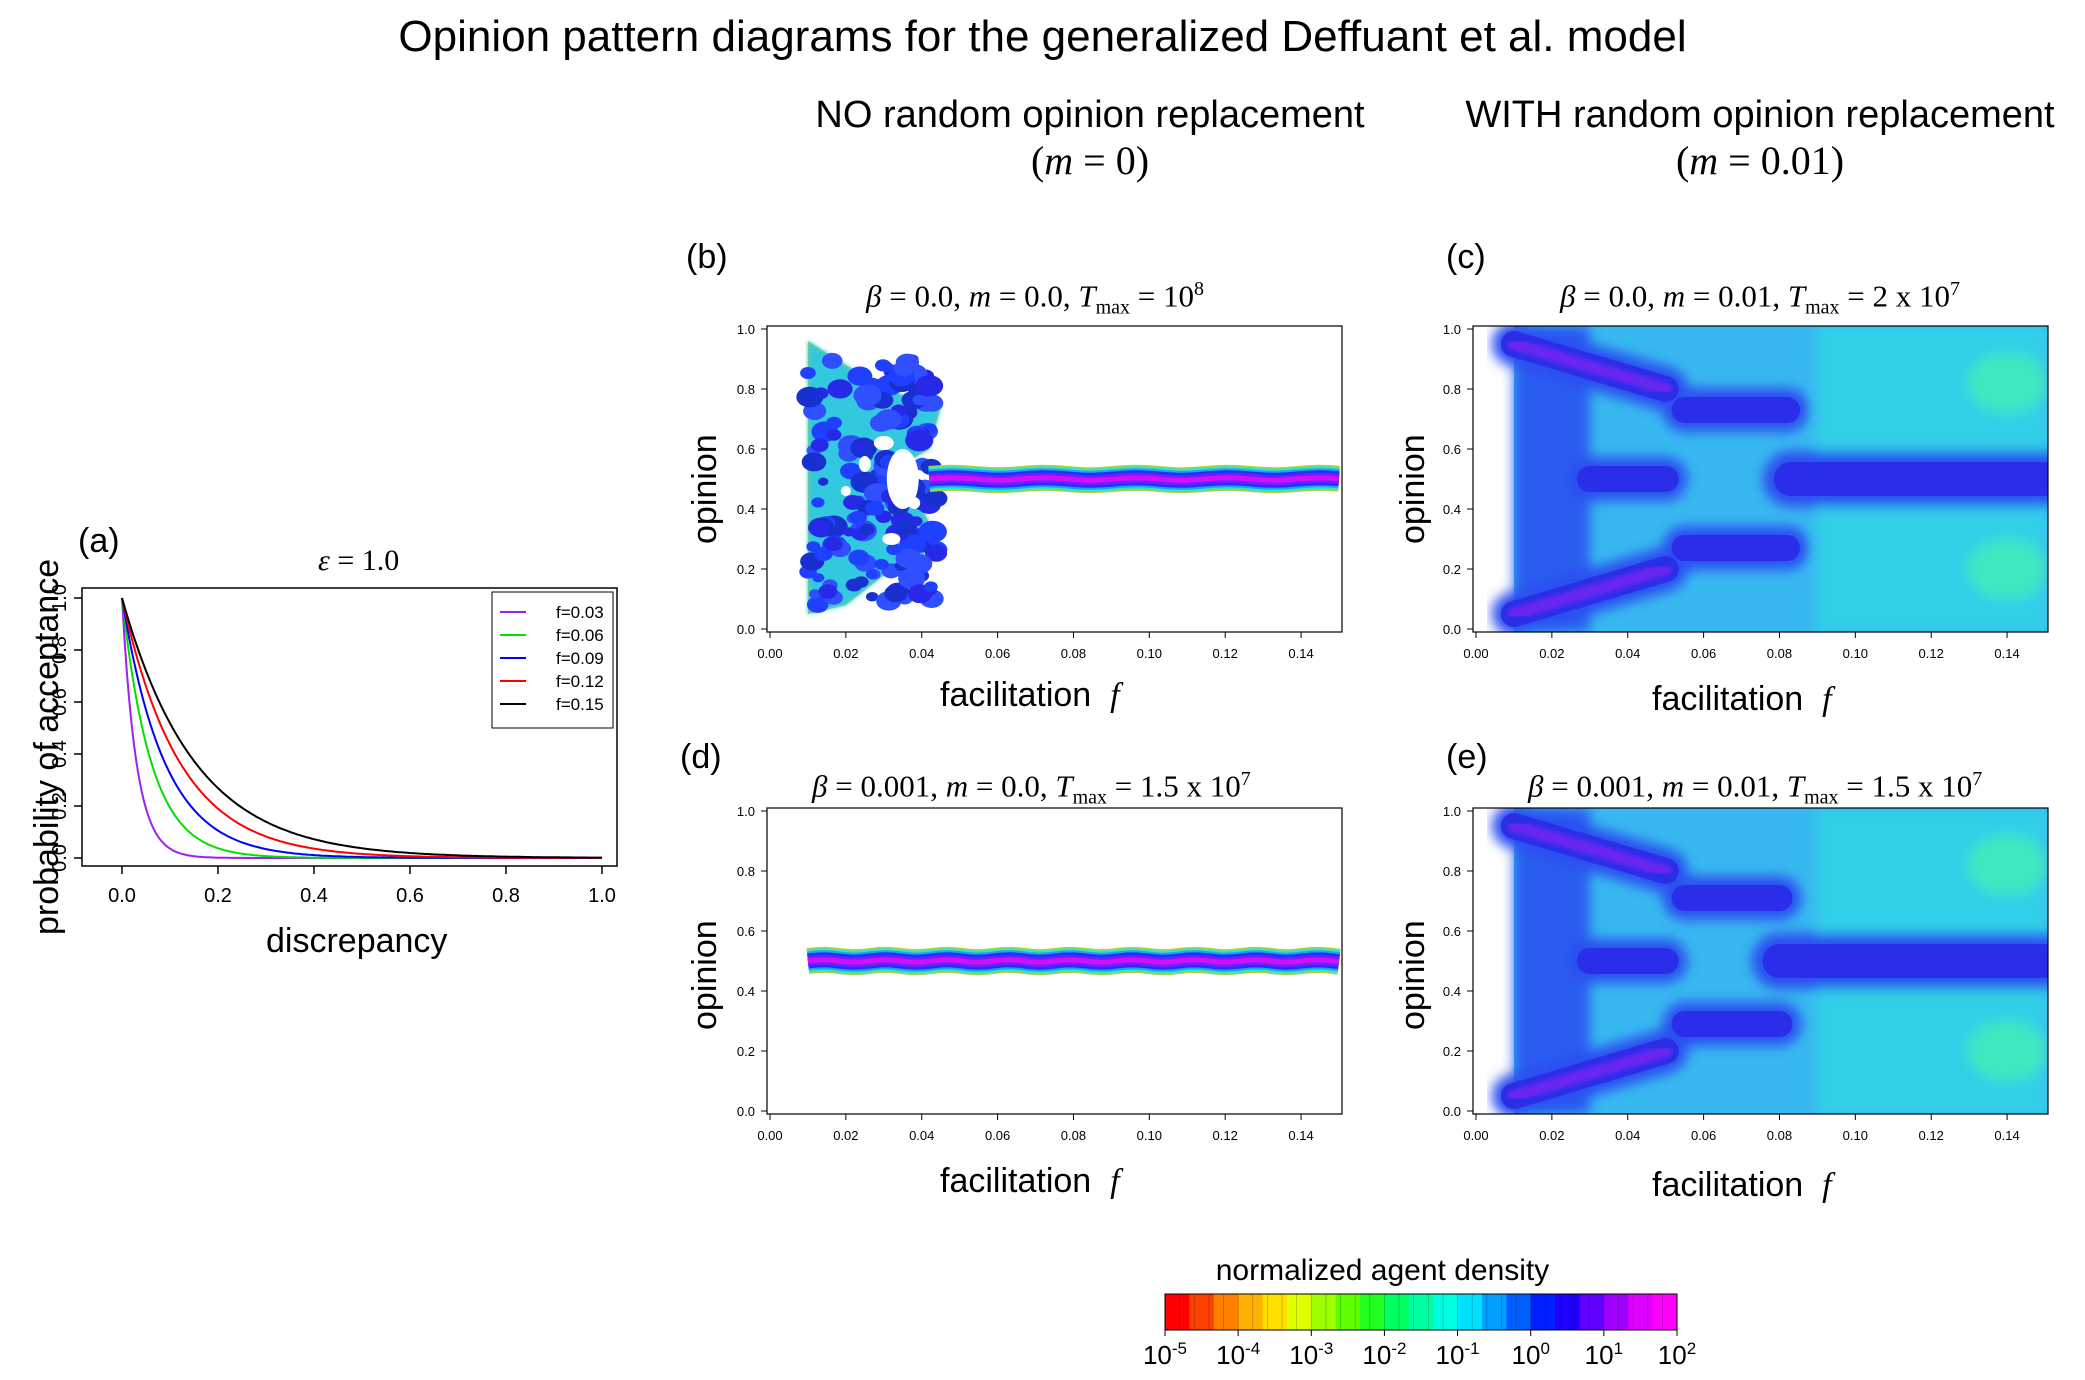  Describe the element at coordinates (746, 931) in the screenshot. I see `panel-d-ytick-label: 0.6` at that location.